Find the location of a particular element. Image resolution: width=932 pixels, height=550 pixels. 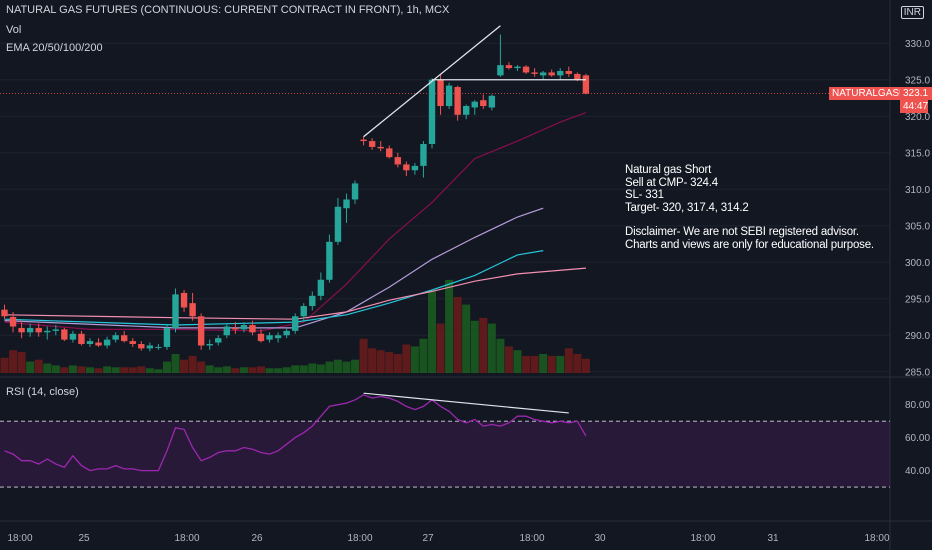

price-tick-label: 285.0 is located at coordinates (917, 372).